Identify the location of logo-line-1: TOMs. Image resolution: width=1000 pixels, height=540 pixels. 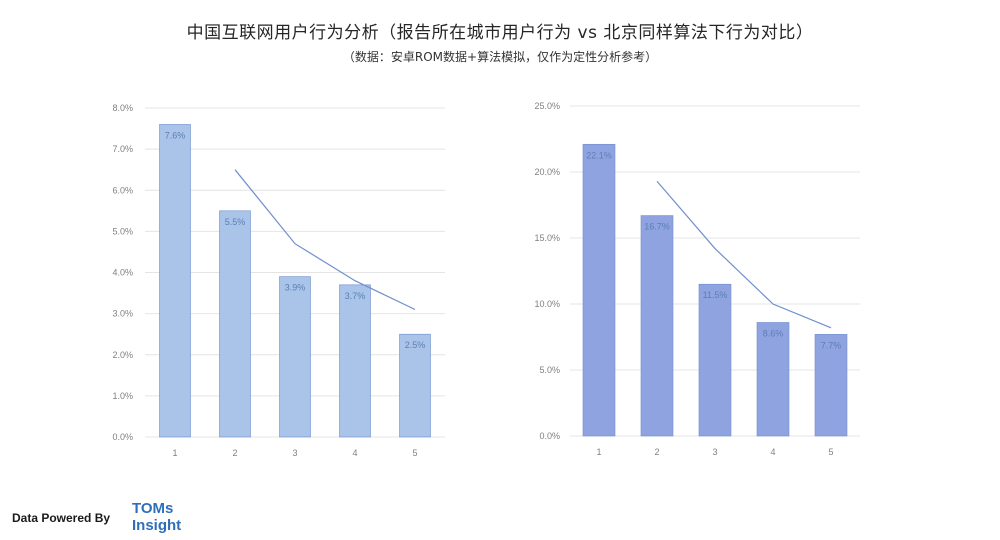
(153, 508).